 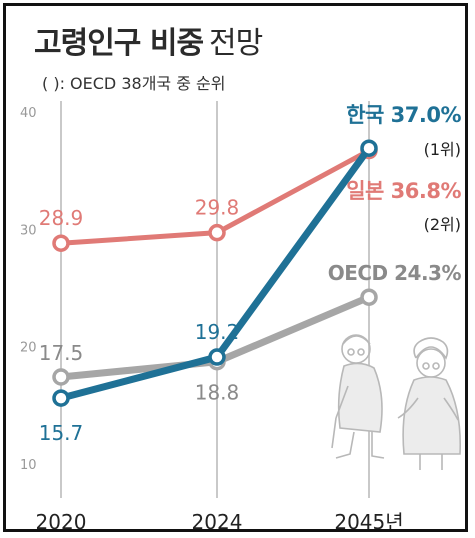 What do you see at coordinates (28, 465) in the screenshot?
I see `y-tick-label-10: 10` at bounding box center [28, 465].